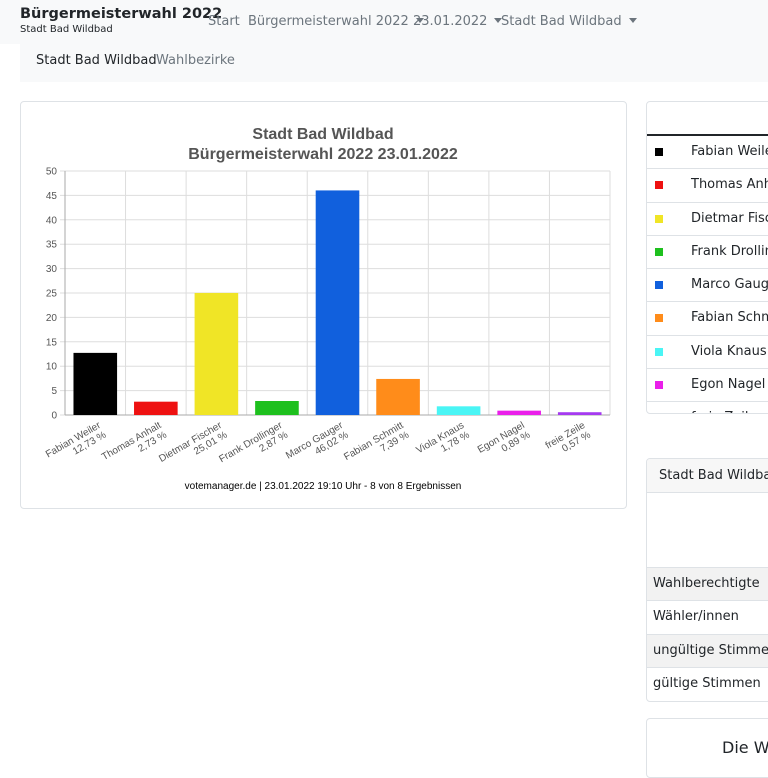 The height and width of the screenshot is (778, 768). What do you see at coordinates (322, 134) in the screenshot?
I see `chart-title: Stadt Bad Wildbad` at bounding box center [322, 134].